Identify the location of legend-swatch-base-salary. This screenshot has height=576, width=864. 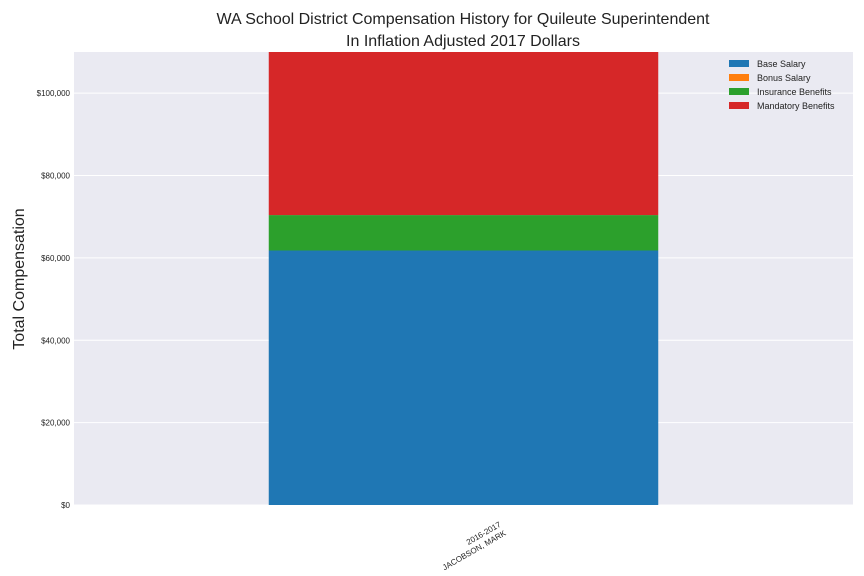
(739, 63).